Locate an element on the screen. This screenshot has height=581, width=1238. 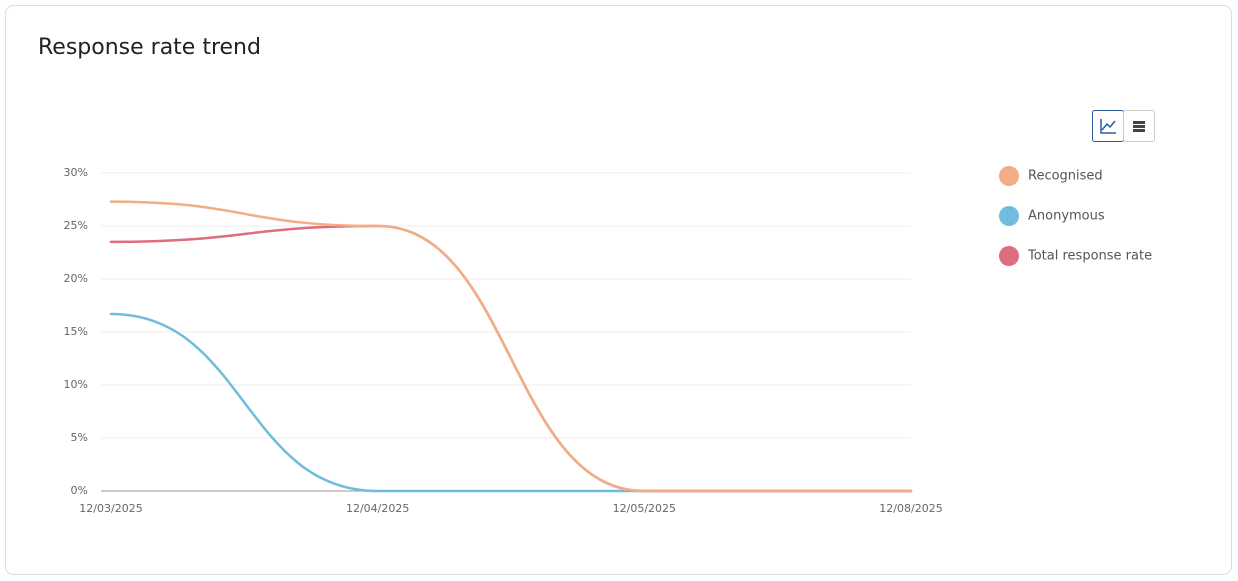
x-tick-label: 12/08/2025 is located at coordinates (910, 508).